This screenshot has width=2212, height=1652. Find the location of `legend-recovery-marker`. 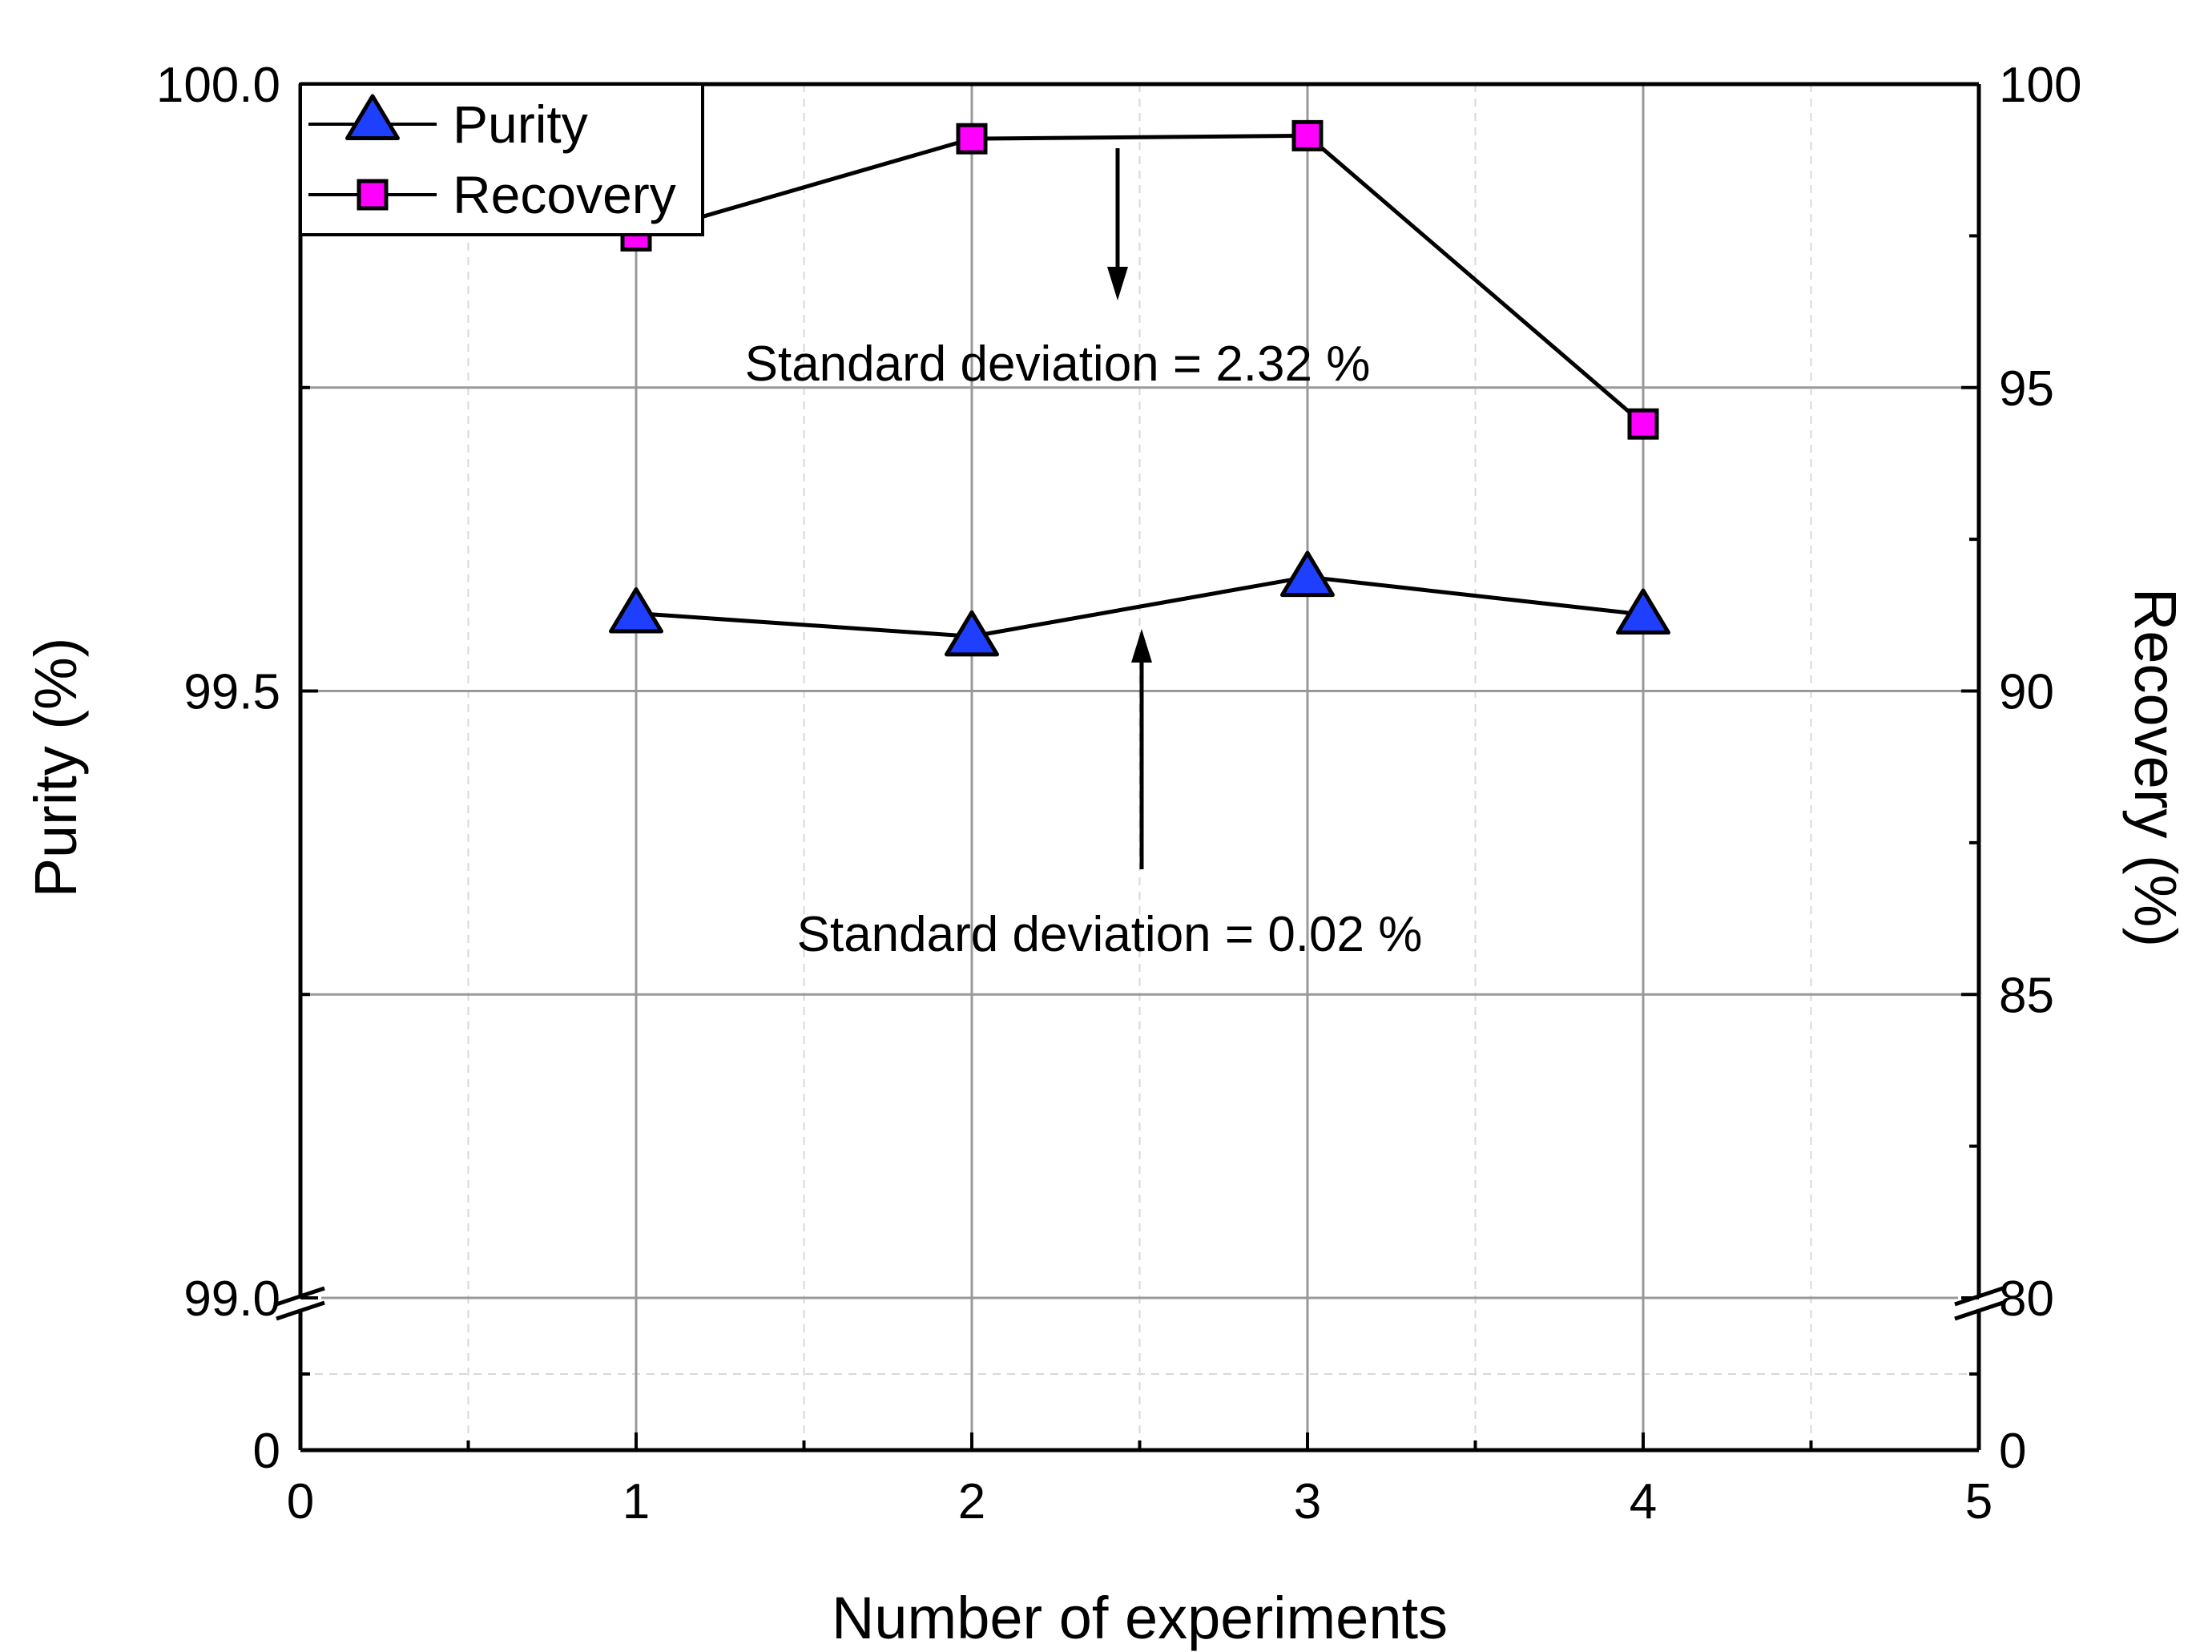

legend-recovery-marker is located at coordinates (373, 195).